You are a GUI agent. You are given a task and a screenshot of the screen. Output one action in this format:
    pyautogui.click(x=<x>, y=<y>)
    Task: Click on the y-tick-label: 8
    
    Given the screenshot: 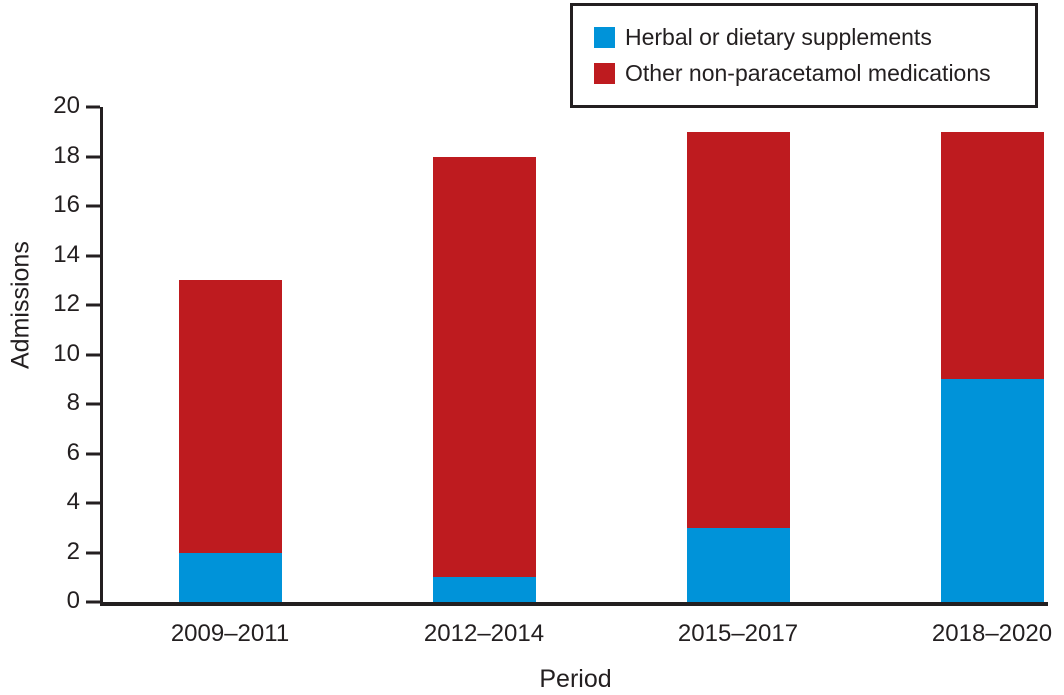 What is the action you would take?
    pyautogui.click(x=73, y=402)
    